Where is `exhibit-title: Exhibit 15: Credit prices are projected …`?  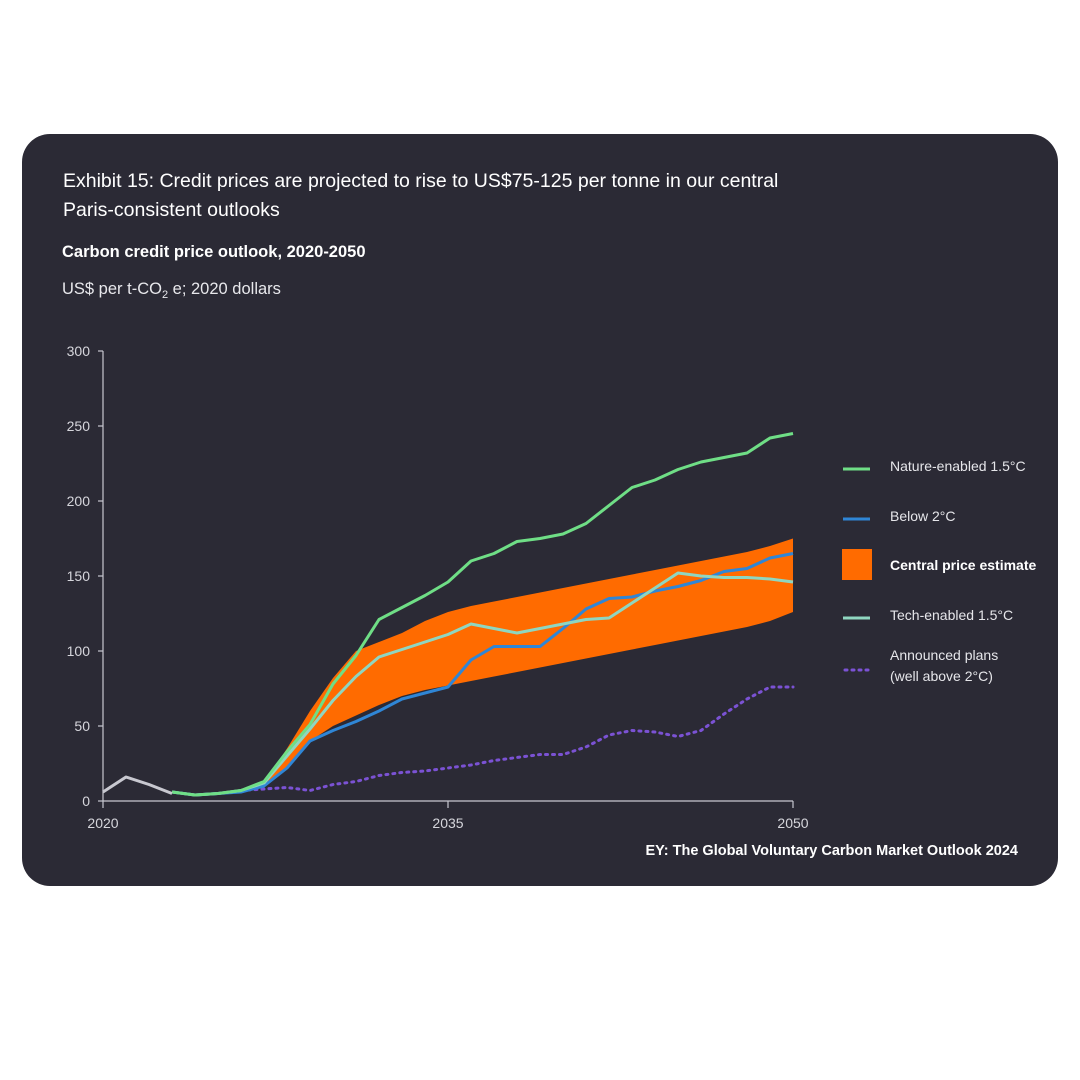
exhibit-title: Exhibit 15: Credit prices are projected … is located at coordinates (493, 196).